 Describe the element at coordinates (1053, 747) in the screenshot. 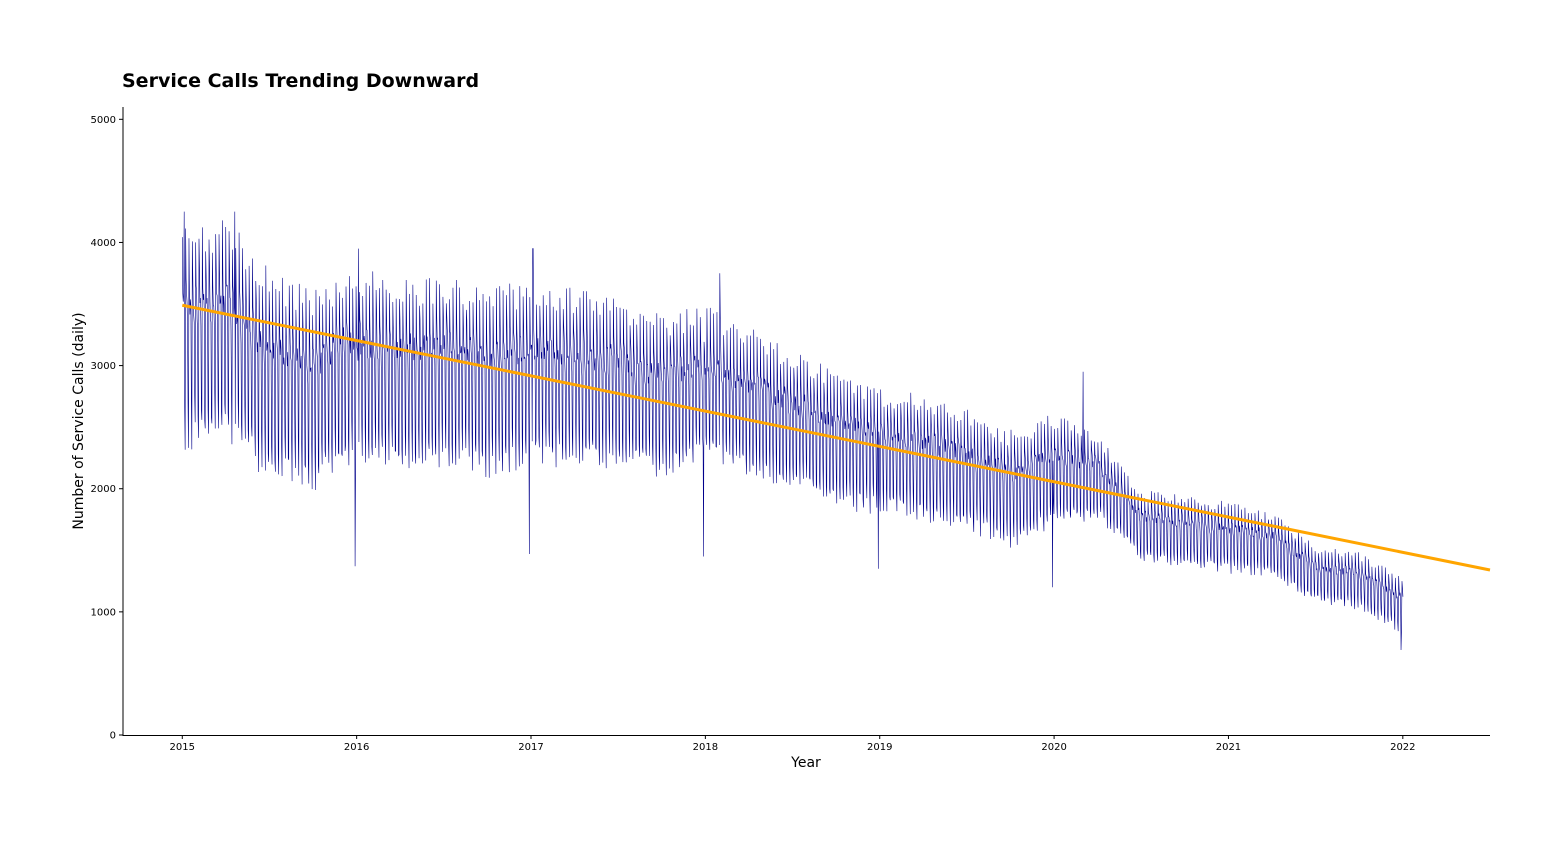

I see `x-tick-label: 2020` at that location.